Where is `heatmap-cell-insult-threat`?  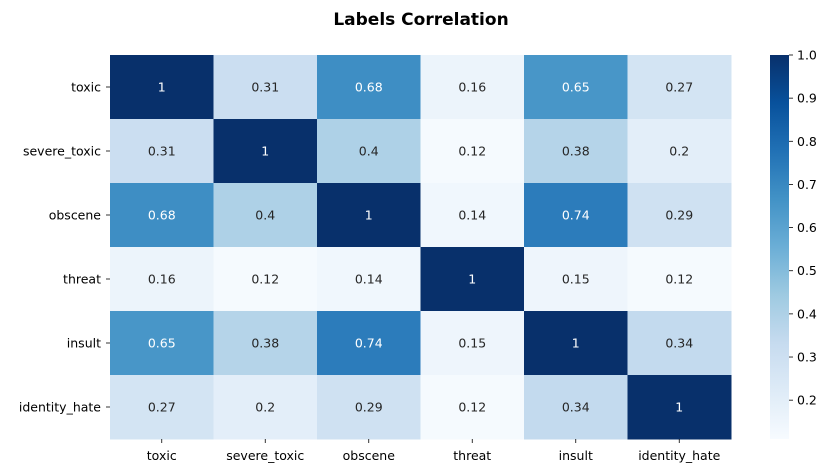 heatmap-cell-insult-threat is located at coordinates (472, 343).